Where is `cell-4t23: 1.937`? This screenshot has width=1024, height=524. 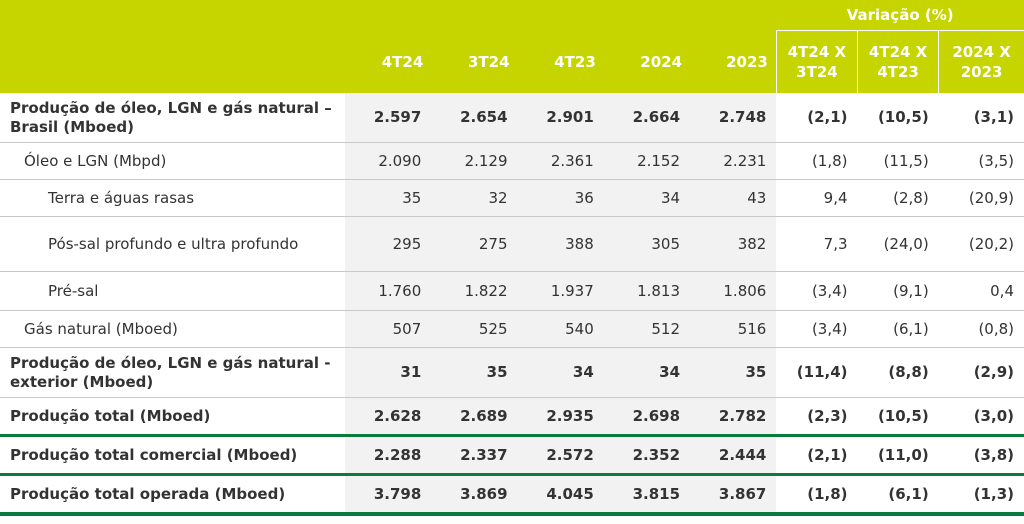 cell-4t23: 1.937 is located at coordinates (560, 291).